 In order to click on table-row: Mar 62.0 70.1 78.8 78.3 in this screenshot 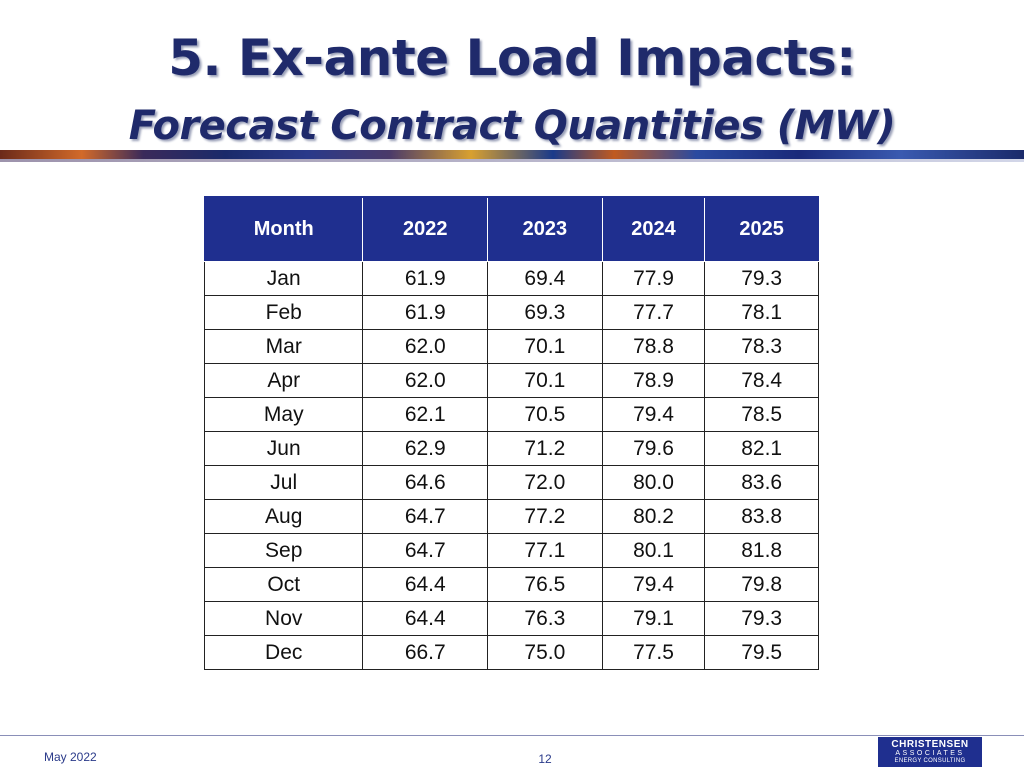, I will do `click(512, 347)`.